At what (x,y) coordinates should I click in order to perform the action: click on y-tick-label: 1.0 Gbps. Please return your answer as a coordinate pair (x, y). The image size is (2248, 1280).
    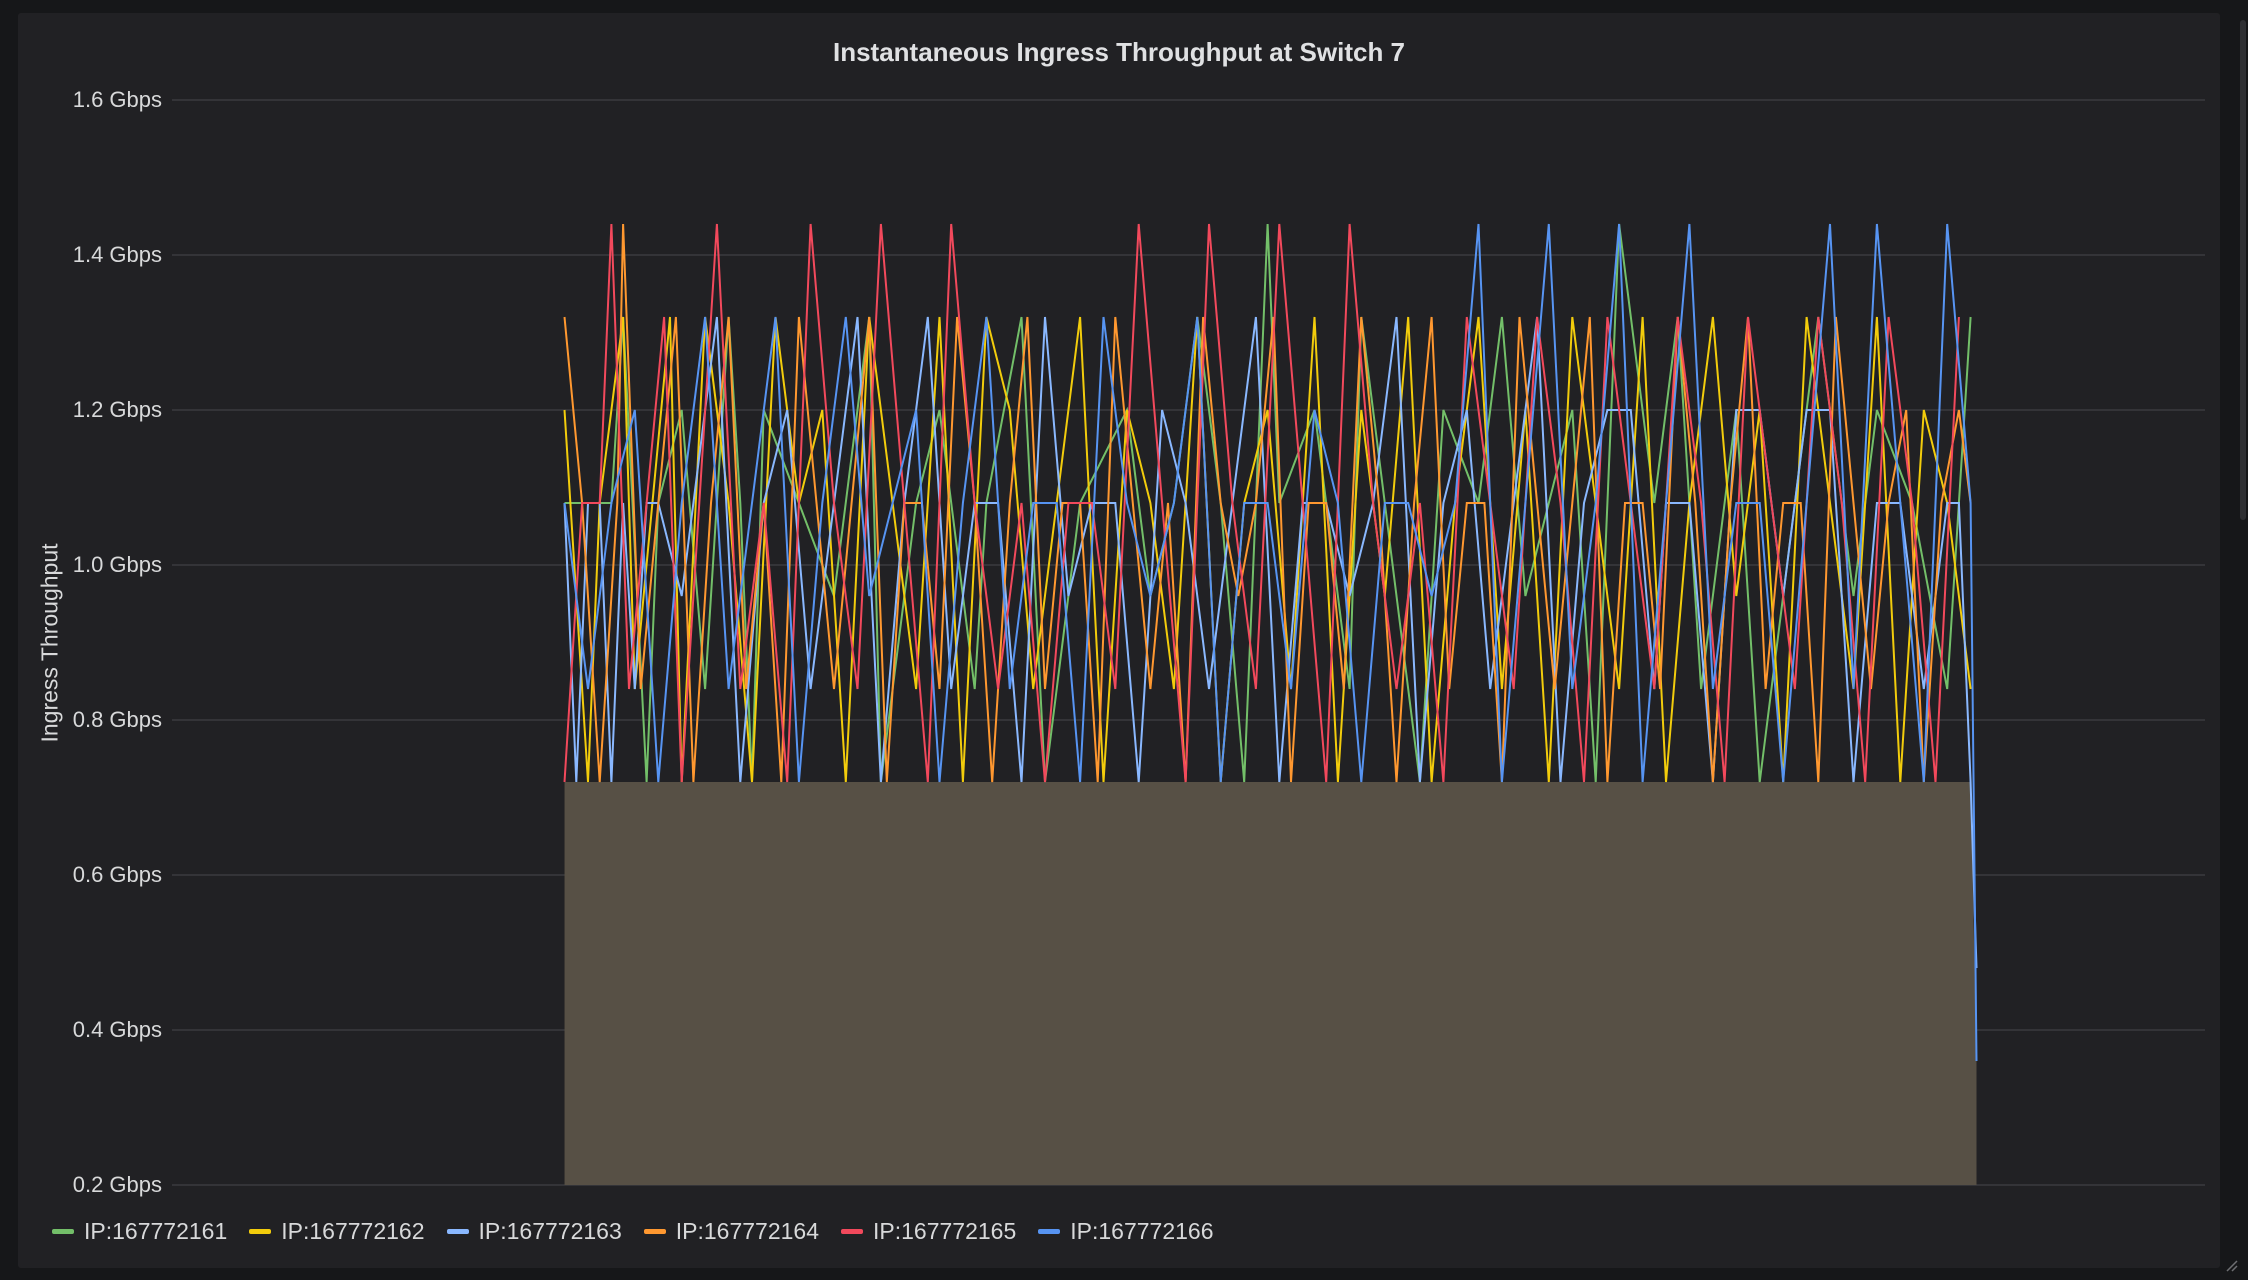
    Looking at the image, I should click on (117, 564).